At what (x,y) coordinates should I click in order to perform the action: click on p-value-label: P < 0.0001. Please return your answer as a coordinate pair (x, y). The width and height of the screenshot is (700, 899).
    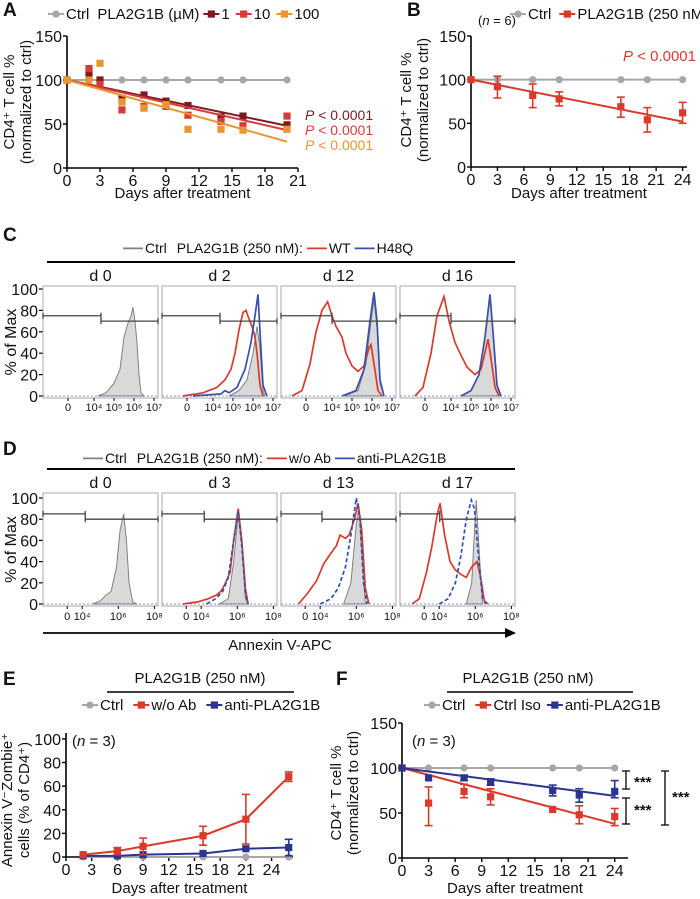
    Looking at the image, I should click on (339, 115).